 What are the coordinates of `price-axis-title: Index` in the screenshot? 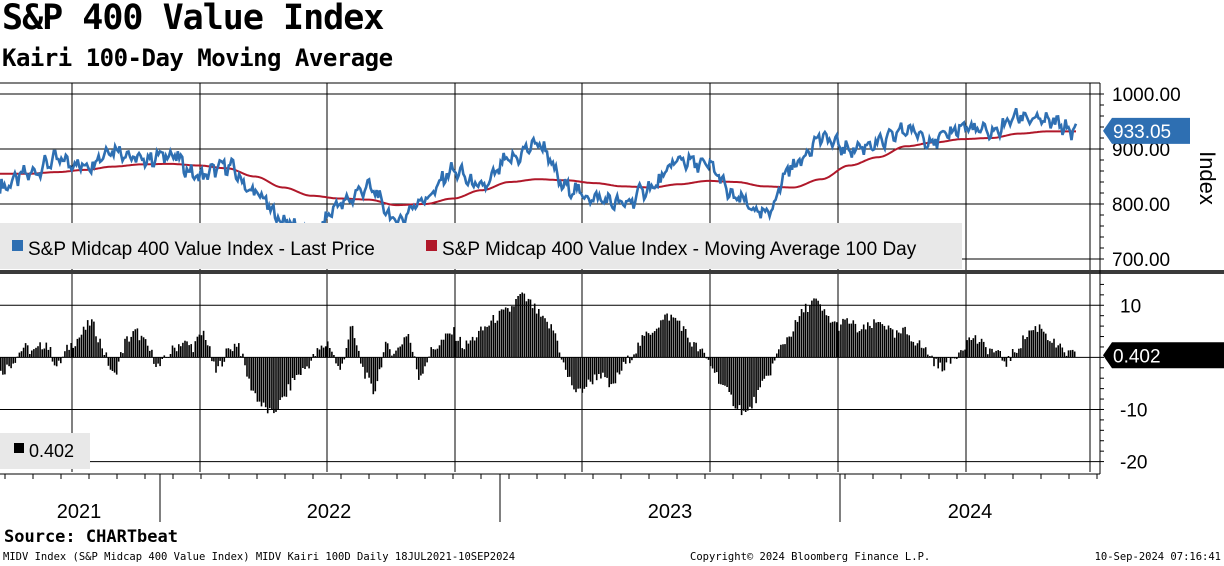 It's located at (1207, 178).